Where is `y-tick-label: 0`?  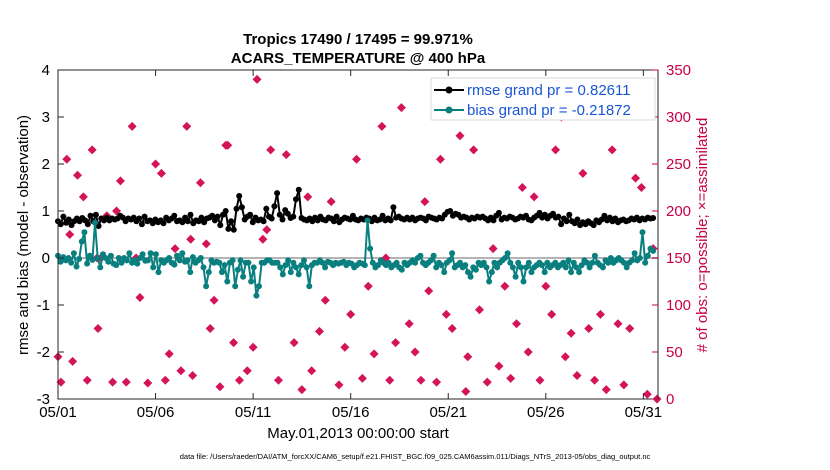 y-tick-label: 0 is located at coordinates (46, 258).